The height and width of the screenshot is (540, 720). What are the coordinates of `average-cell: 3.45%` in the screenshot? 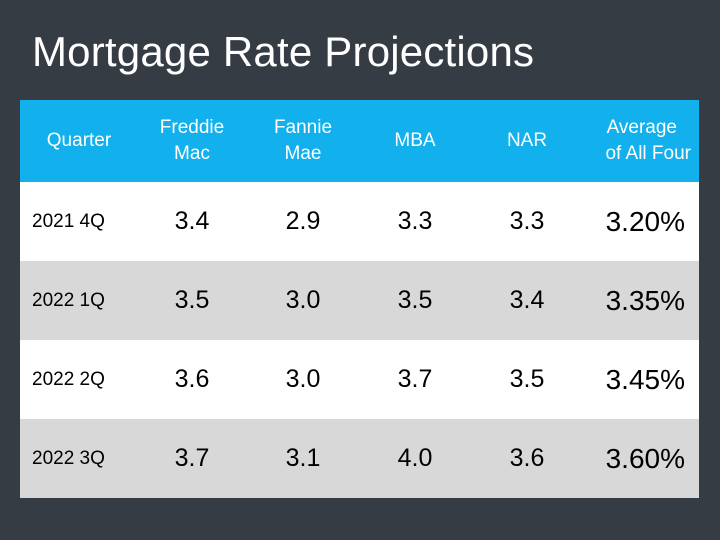 It's located at (641, 379).